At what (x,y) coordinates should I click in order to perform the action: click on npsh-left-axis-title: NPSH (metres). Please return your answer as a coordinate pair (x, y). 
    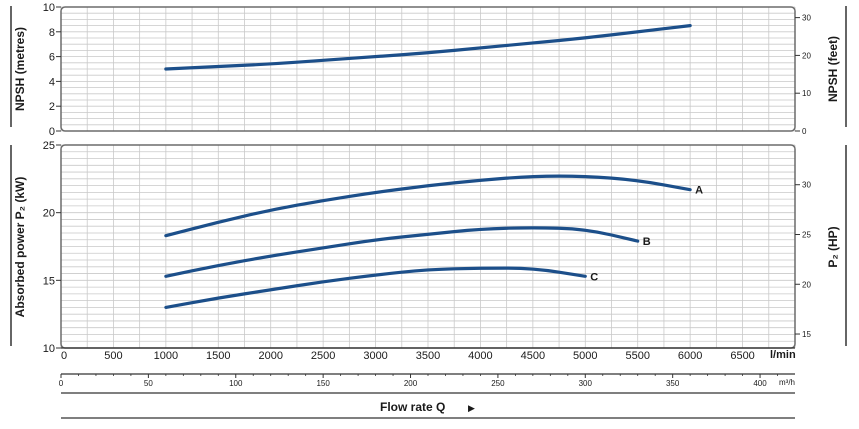
    Looking at the image, I should click on (20, 69).